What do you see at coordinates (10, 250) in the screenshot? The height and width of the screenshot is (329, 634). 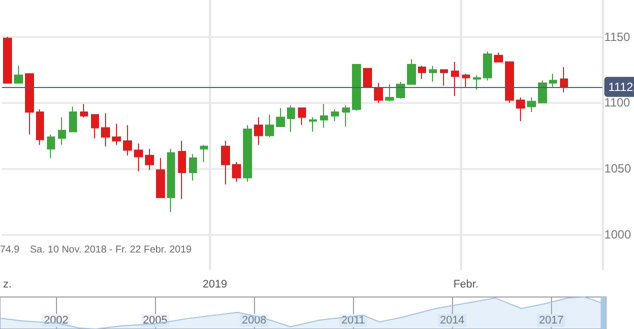 I see `annotation: 74.9` at bounding box center [10, 250].